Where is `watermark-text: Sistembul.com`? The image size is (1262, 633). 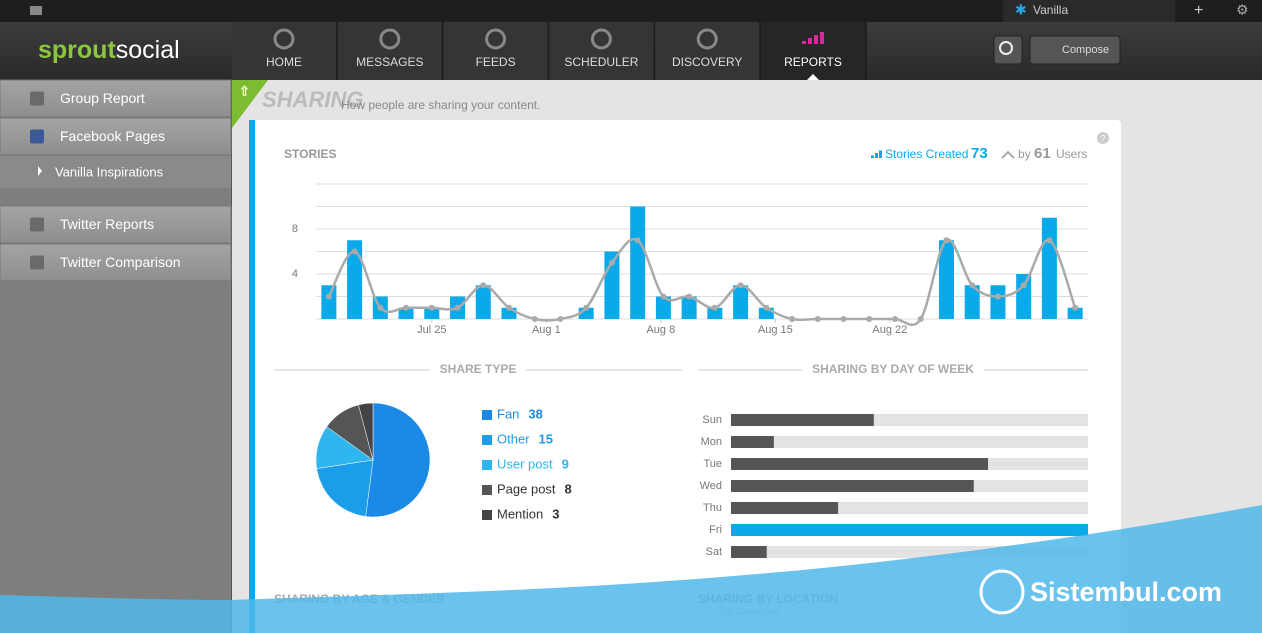 watermark-text: Sistembul.com is located at coordinates (1126, 592).